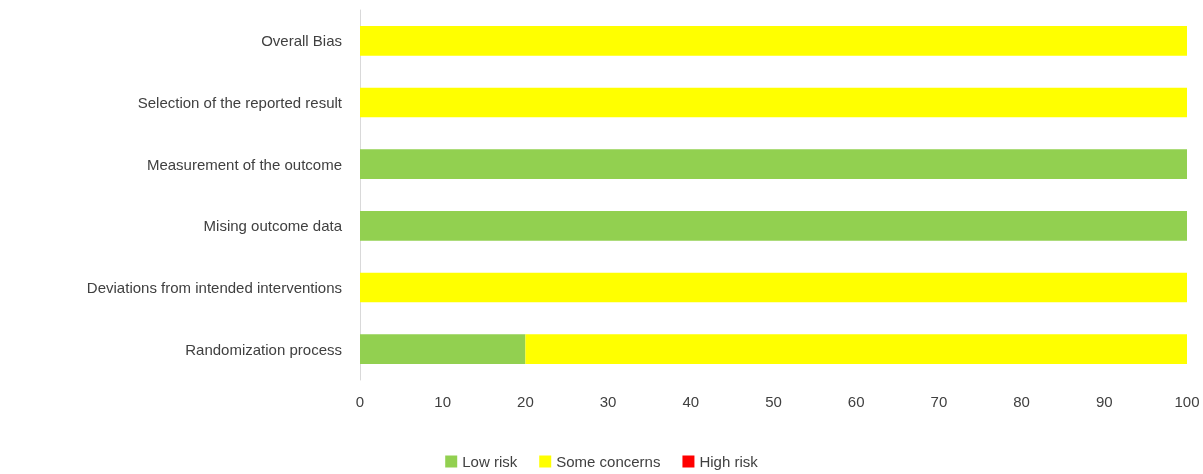  Describe the element at coordinates (856, 401) in the screenshot. I see `x-tick-label: 60` at that location.